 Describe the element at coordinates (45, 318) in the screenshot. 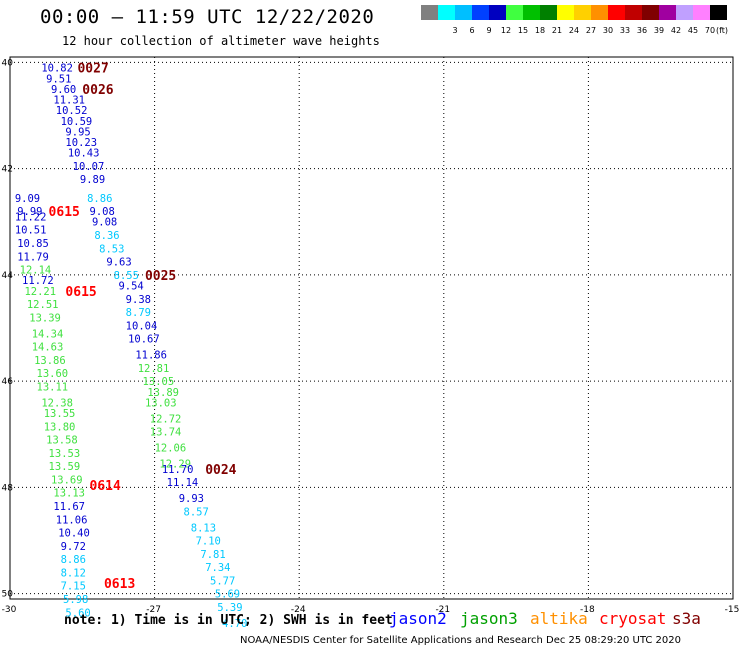

I see `wave-height-value: 13.39` at that location.